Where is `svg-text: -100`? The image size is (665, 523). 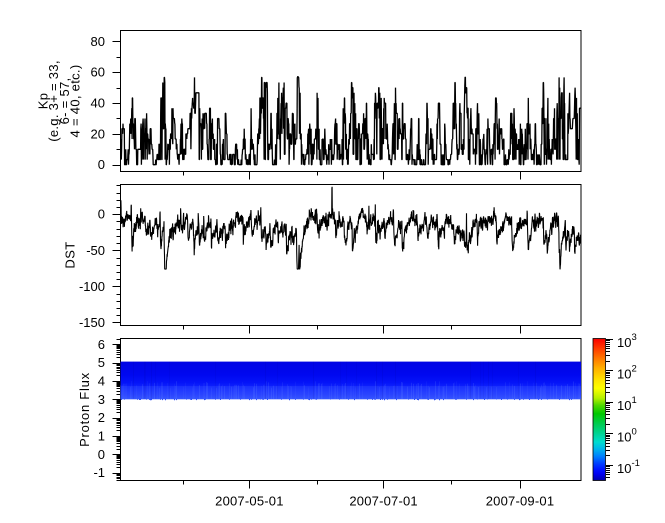
svg-text: -100 is located at coordinates (92, 286).